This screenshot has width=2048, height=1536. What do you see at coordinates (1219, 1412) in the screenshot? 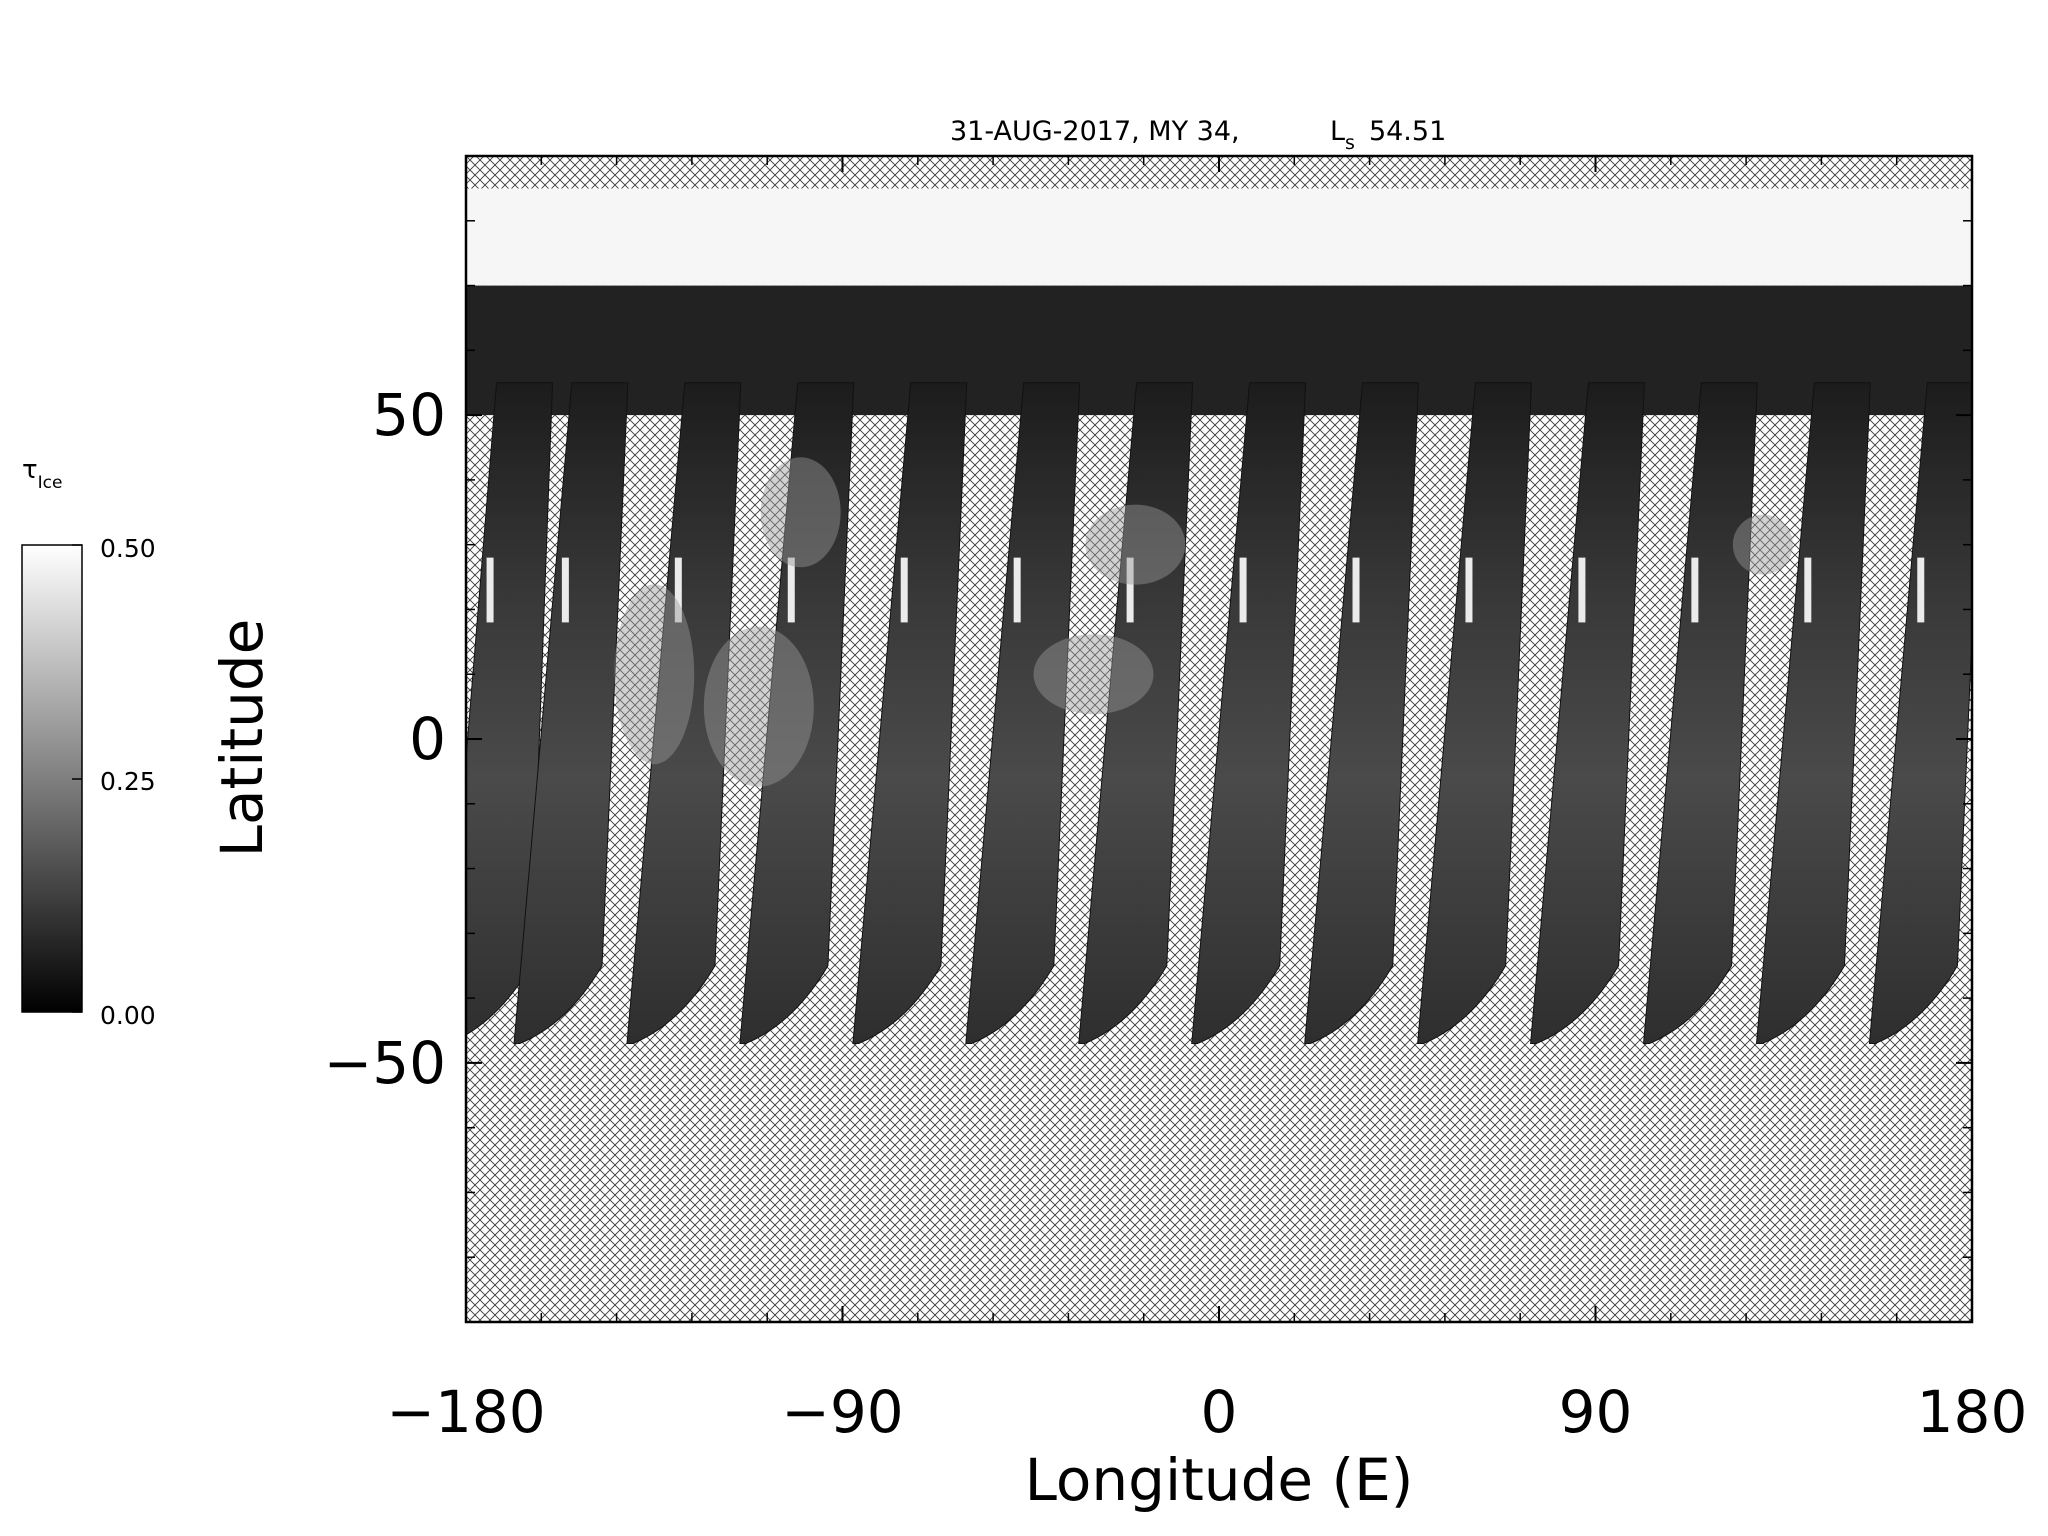
I see `x-tick-label: 0` at bounding box center [1219, 1412].